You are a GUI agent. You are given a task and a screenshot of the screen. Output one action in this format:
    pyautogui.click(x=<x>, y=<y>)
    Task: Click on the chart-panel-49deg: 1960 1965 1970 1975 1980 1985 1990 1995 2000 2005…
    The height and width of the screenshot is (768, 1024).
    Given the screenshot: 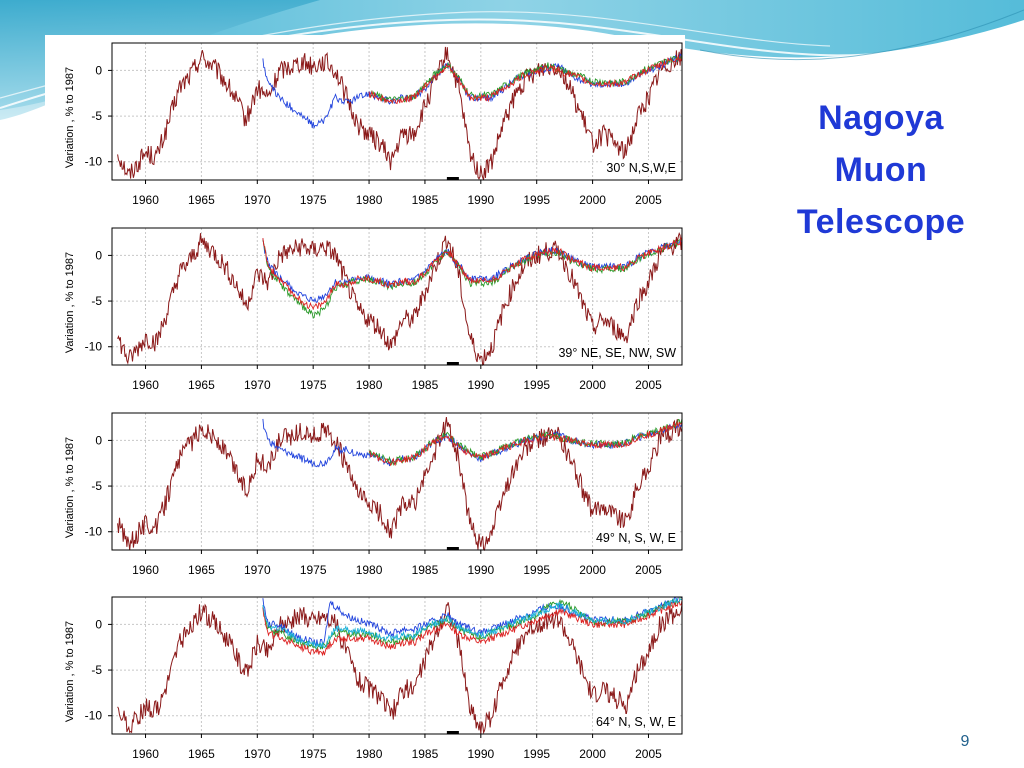 What is the action you would take?
    pyautogui.click(x=365, y=494)
    